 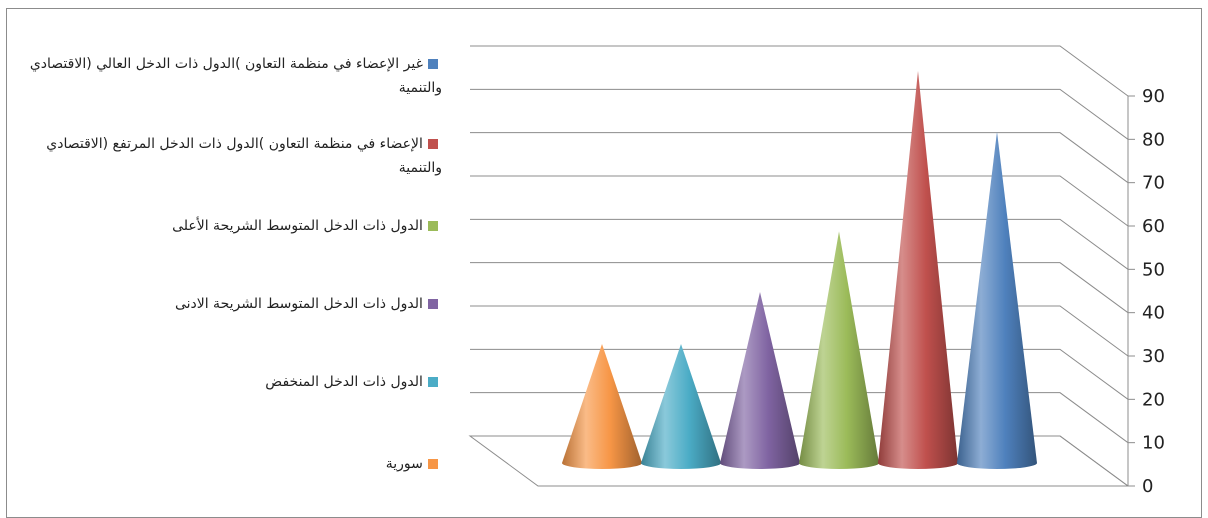 I want to click on legend-label: الدول ذات الدخل المنخفض, so click(x=344, y=382).